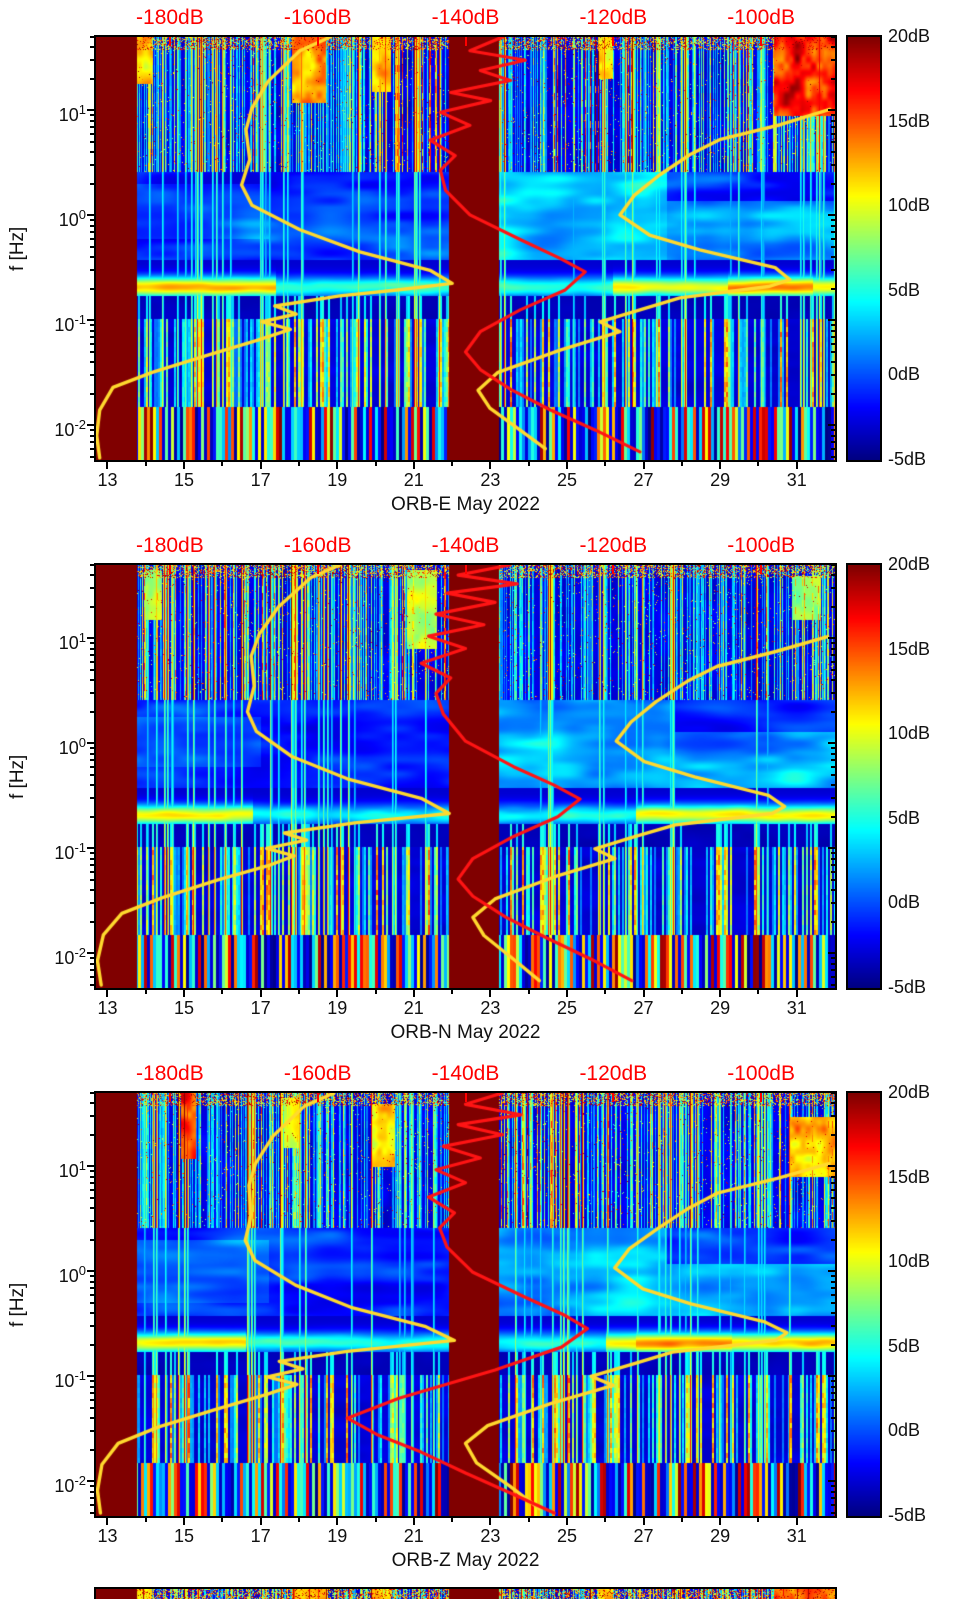 This screenshot has height=1599, width=962. Describe the element at coordinates (566, 480) in the screenshot. I see `x-axis-tick-label: 25` at that location.